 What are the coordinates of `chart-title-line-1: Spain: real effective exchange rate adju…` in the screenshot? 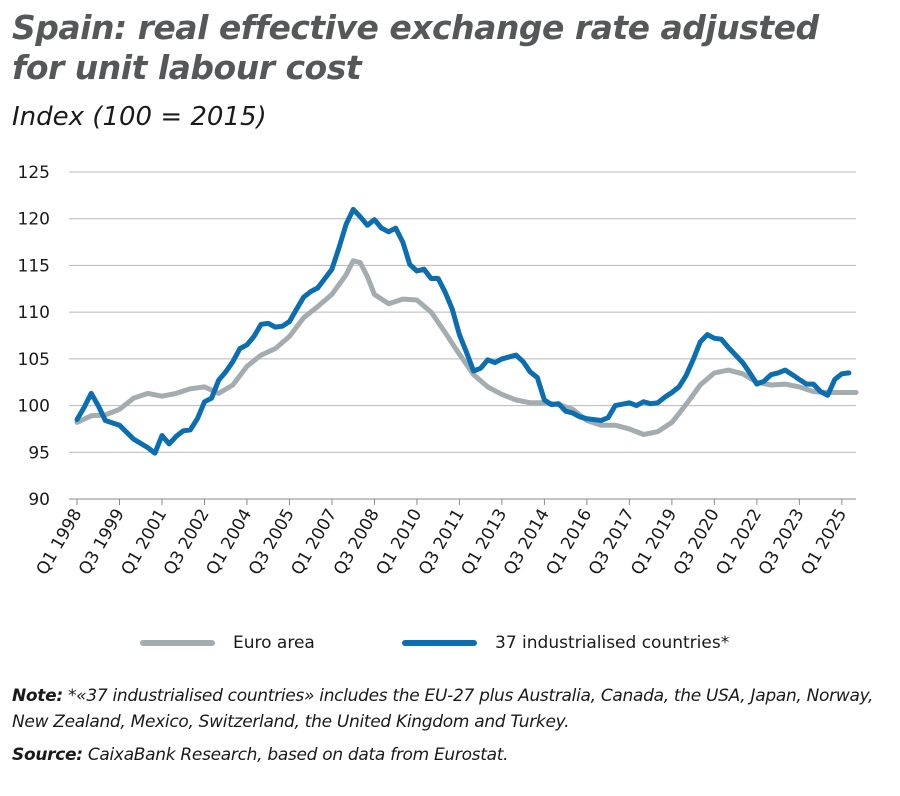 It's located at (415, 27).